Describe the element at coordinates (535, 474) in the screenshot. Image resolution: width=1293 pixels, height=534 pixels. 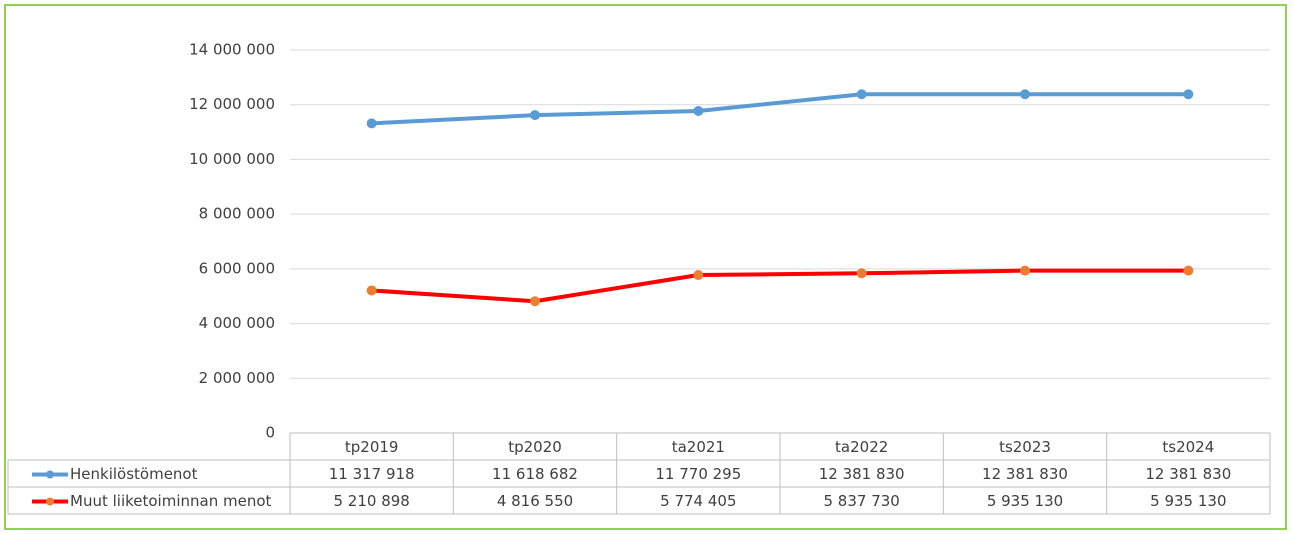
I see `table-value: 11 618 682` at that location.